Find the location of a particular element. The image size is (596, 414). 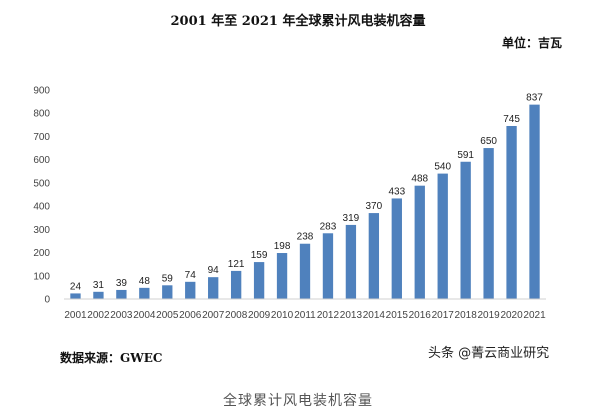

x-tick-label: 2004 is located at coordinates (144, 315).